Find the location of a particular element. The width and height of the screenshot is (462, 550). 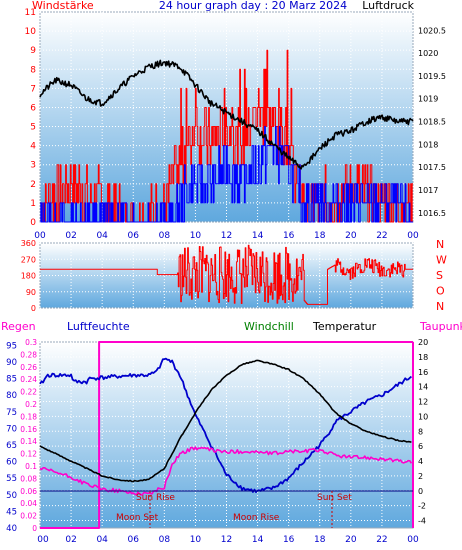

pressure-tick-label: 1020 is located at coordinates (428, 53).